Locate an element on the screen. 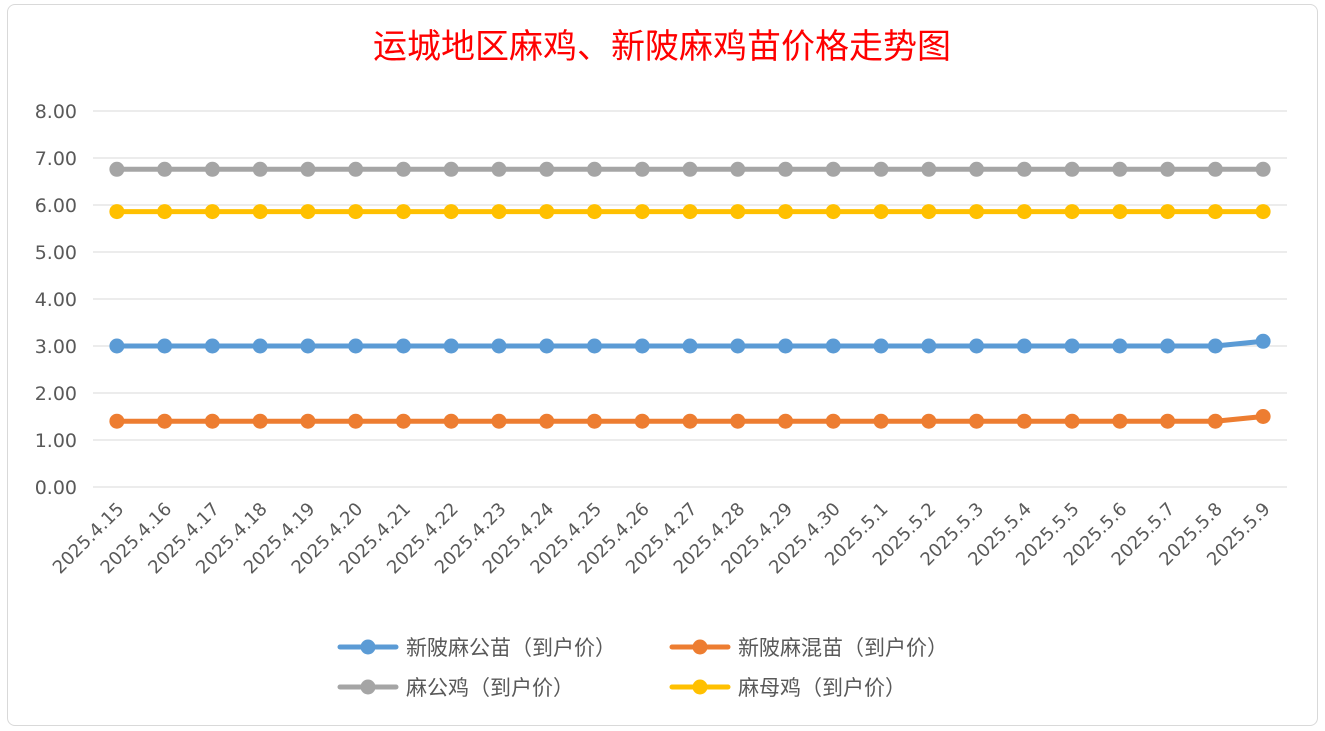 The image size is (1325, 731). y-tick-label: 0.00 is located at coordinates (56, 488).